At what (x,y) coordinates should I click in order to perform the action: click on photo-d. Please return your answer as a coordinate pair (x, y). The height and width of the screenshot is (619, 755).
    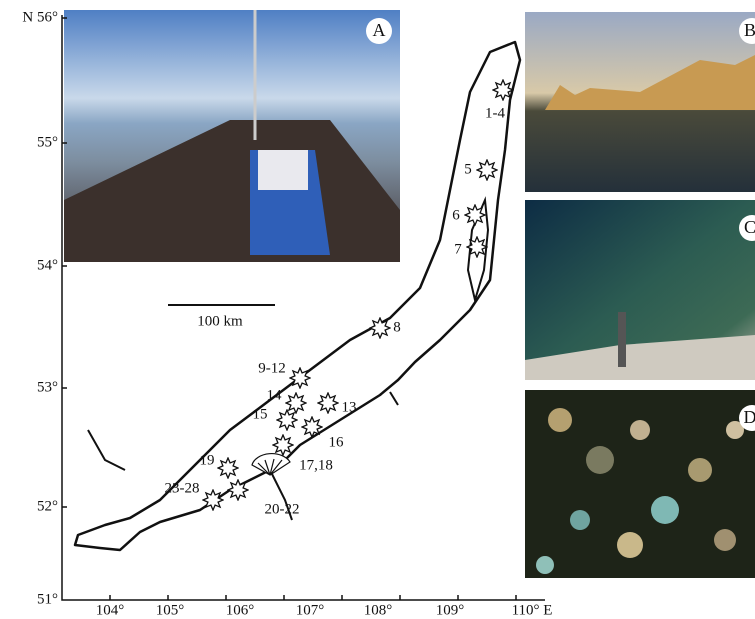
    Looking at the image, I should click on (640, 484).